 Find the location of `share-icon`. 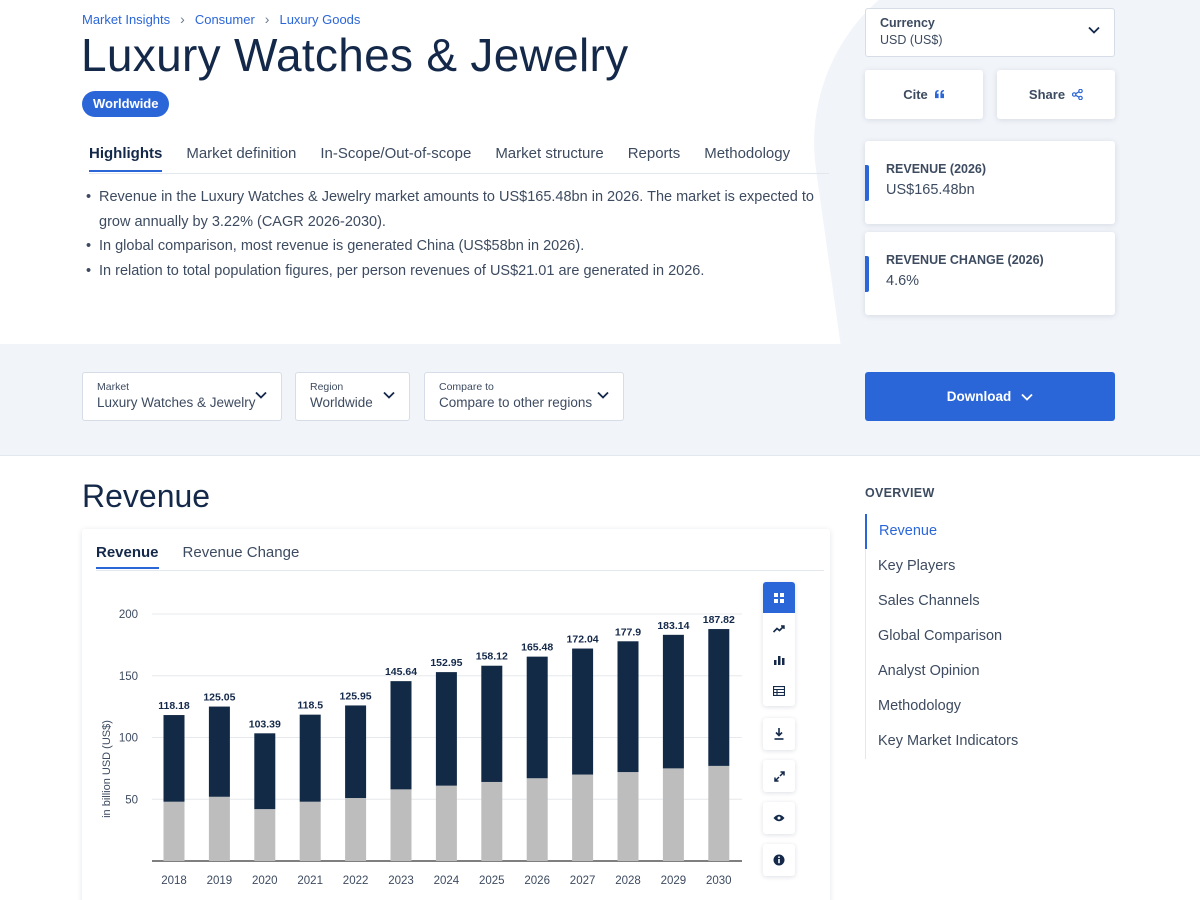

share-icon is located at coordinates (1077, 94).